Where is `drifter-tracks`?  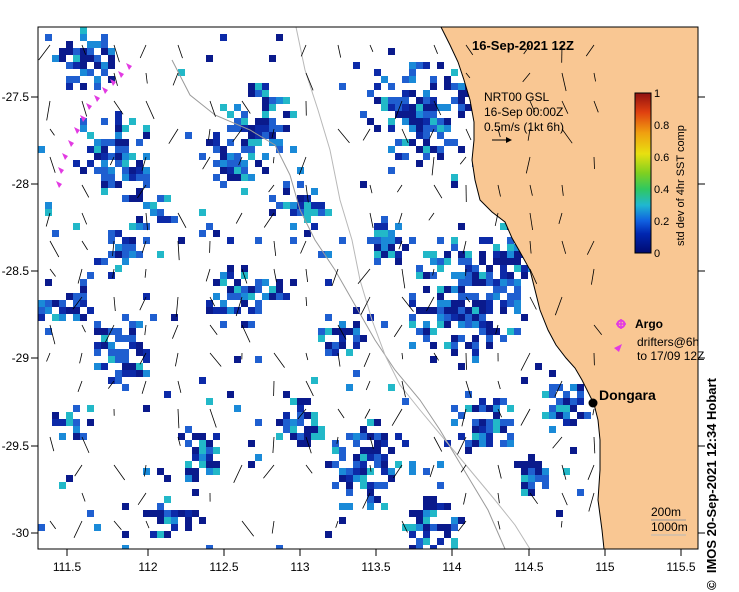
drifter-tracks is located at coordinates (94, 125).